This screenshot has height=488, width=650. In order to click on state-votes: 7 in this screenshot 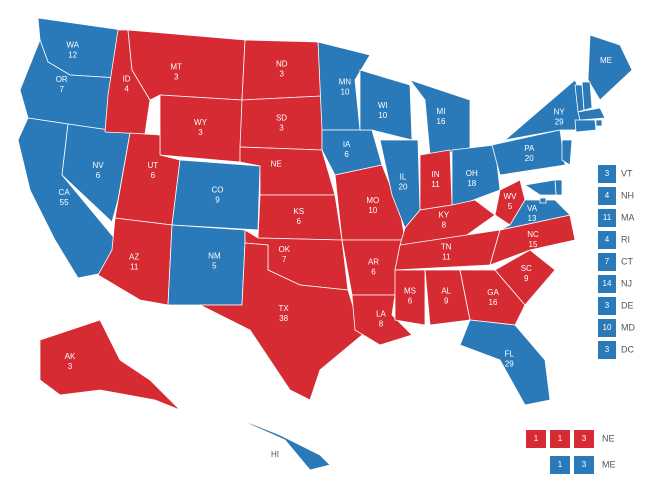, I will do `click(61, 89)`.